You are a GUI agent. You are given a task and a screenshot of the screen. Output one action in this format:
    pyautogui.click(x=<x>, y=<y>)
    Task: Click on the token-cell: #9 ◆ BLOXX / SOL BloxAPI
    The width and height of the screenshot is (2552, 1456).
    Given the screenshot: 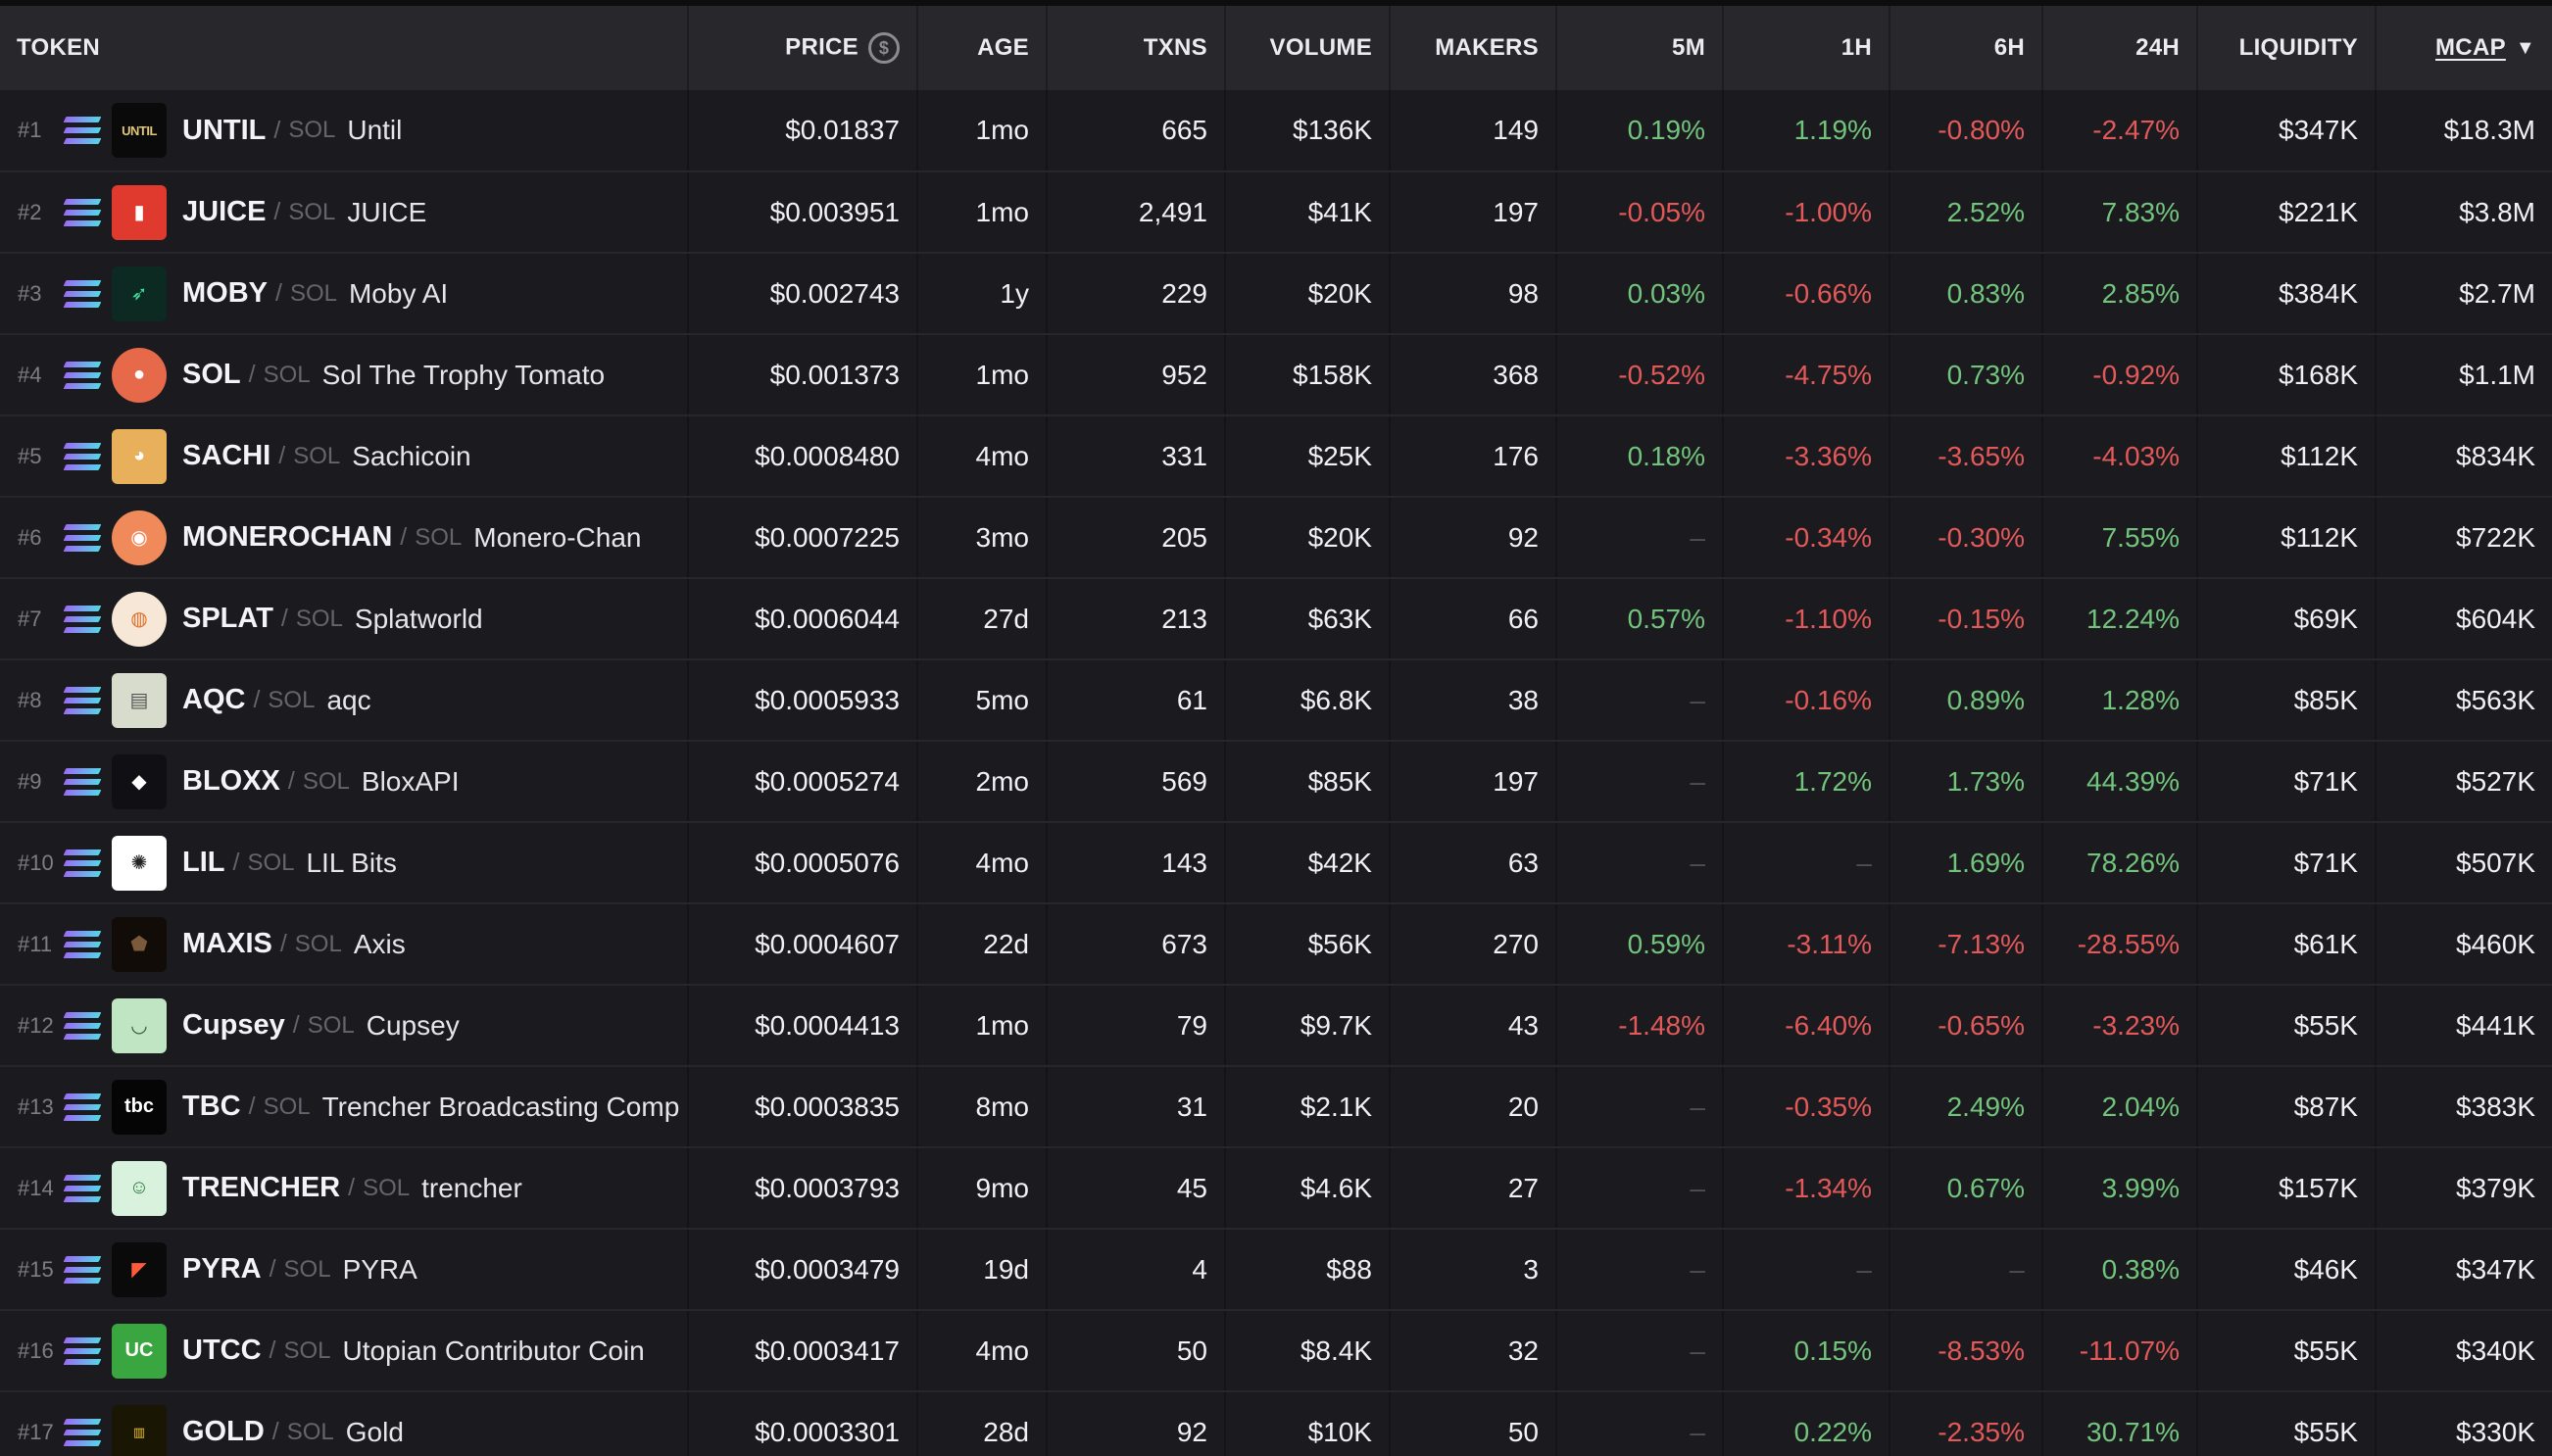 What is the action you would take?
    pyautogui.click(x=344, y=782)
    